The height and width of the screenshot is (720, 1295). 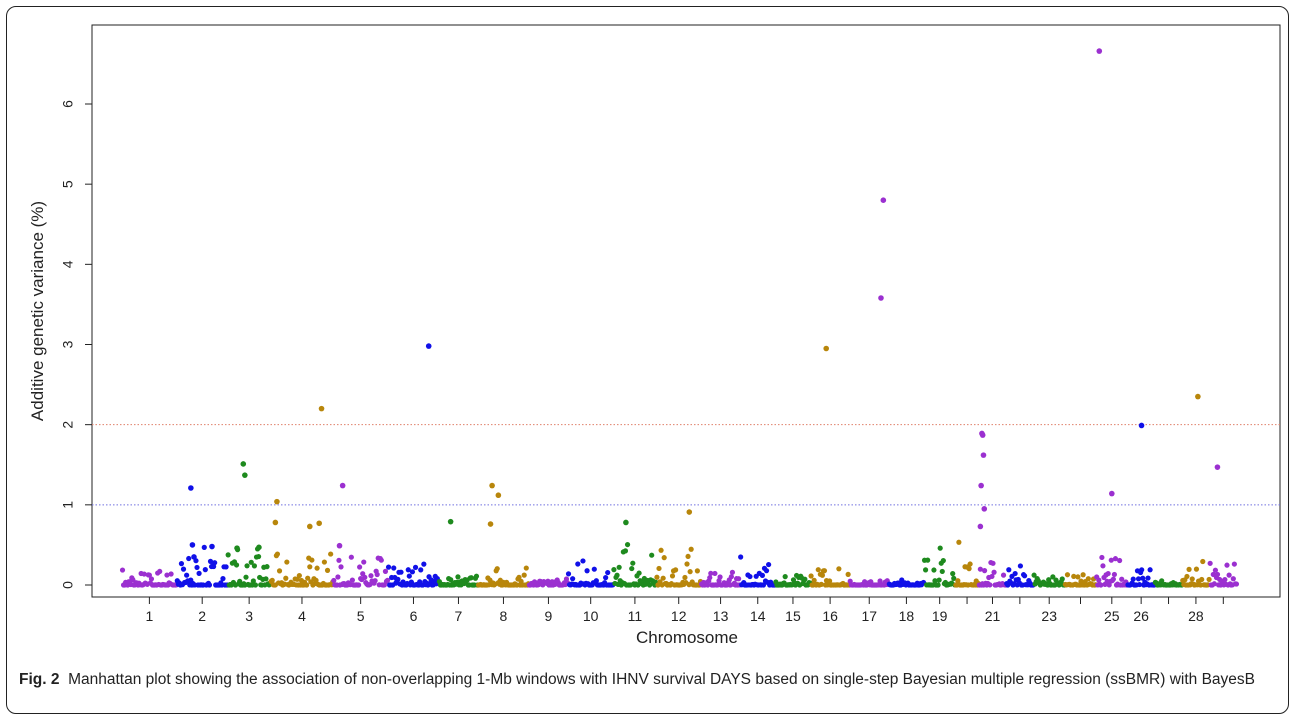 I want to click on x-tick-label: 4, so click(x=302, y=616).